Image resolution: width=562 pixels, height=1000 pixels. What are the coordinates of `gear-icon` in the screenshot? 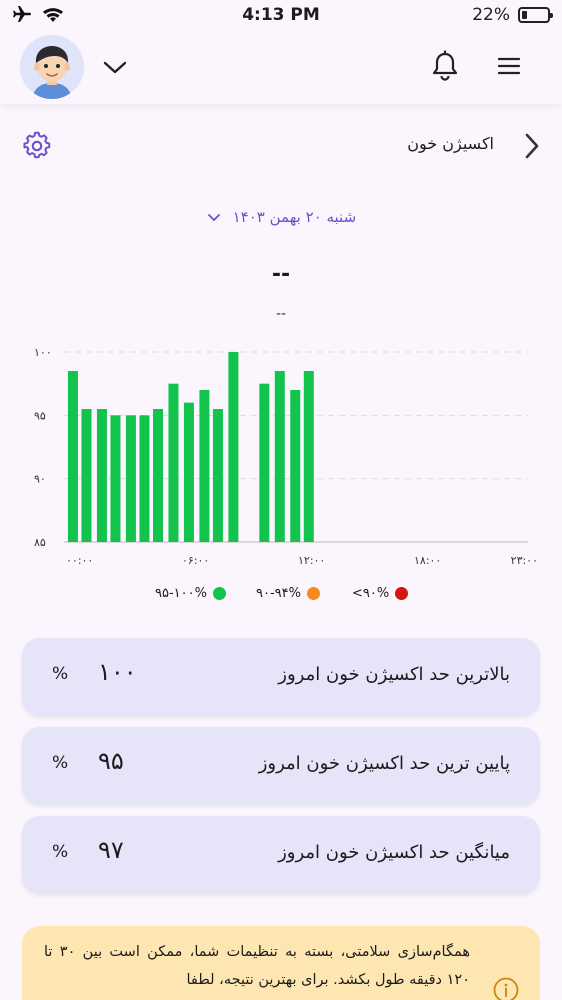 It's located at (37, 145).